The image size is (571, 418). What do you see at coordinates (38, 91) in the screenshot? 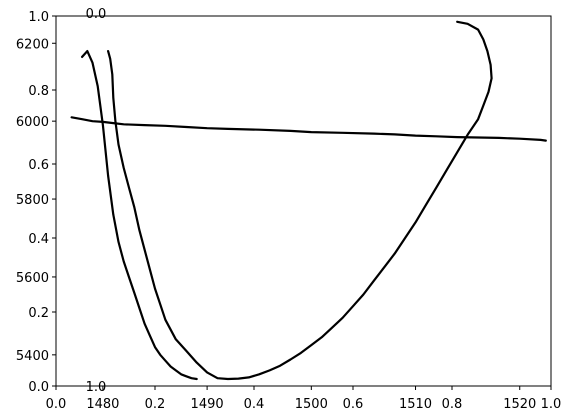
I see `y-tick-label: 0.8` at bounding box center [38, 91].